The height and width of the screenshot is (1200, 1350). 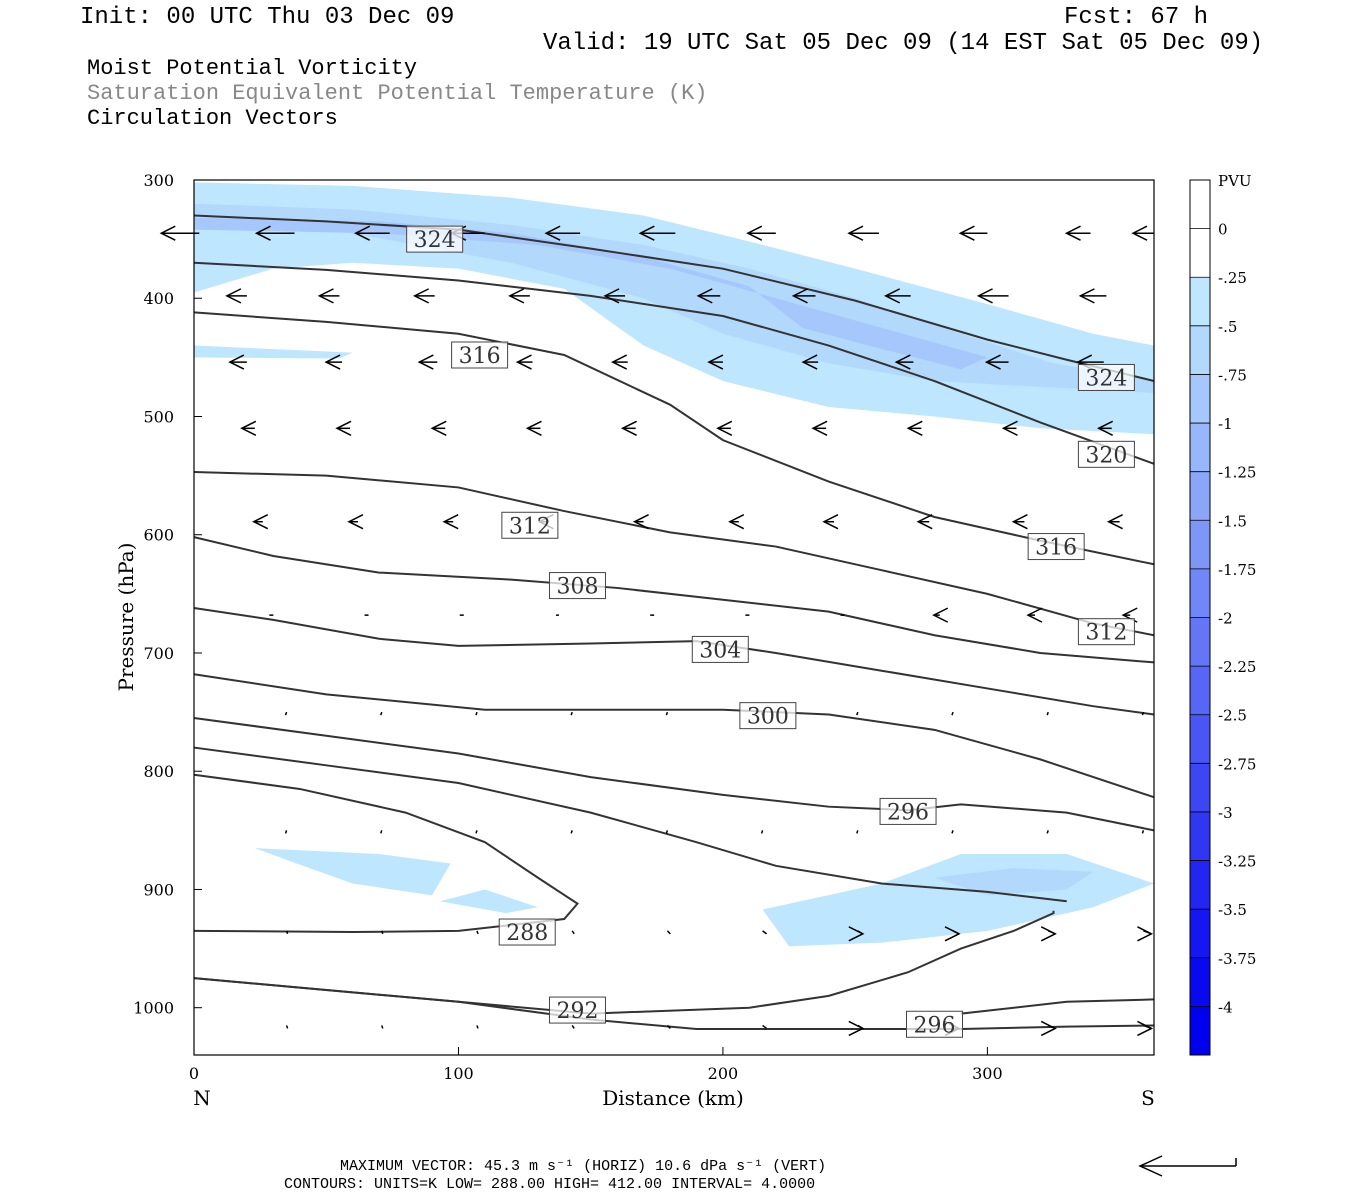 I want to click on y-tick-label: 700, so click(x=158, y=653).